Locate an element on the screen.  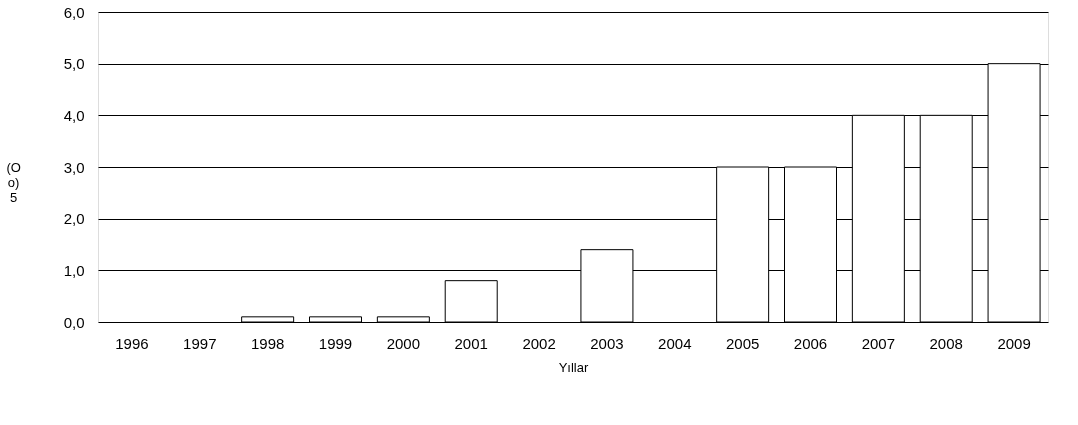
x-tick-label: 1998 is located at coordinates (267, 343).